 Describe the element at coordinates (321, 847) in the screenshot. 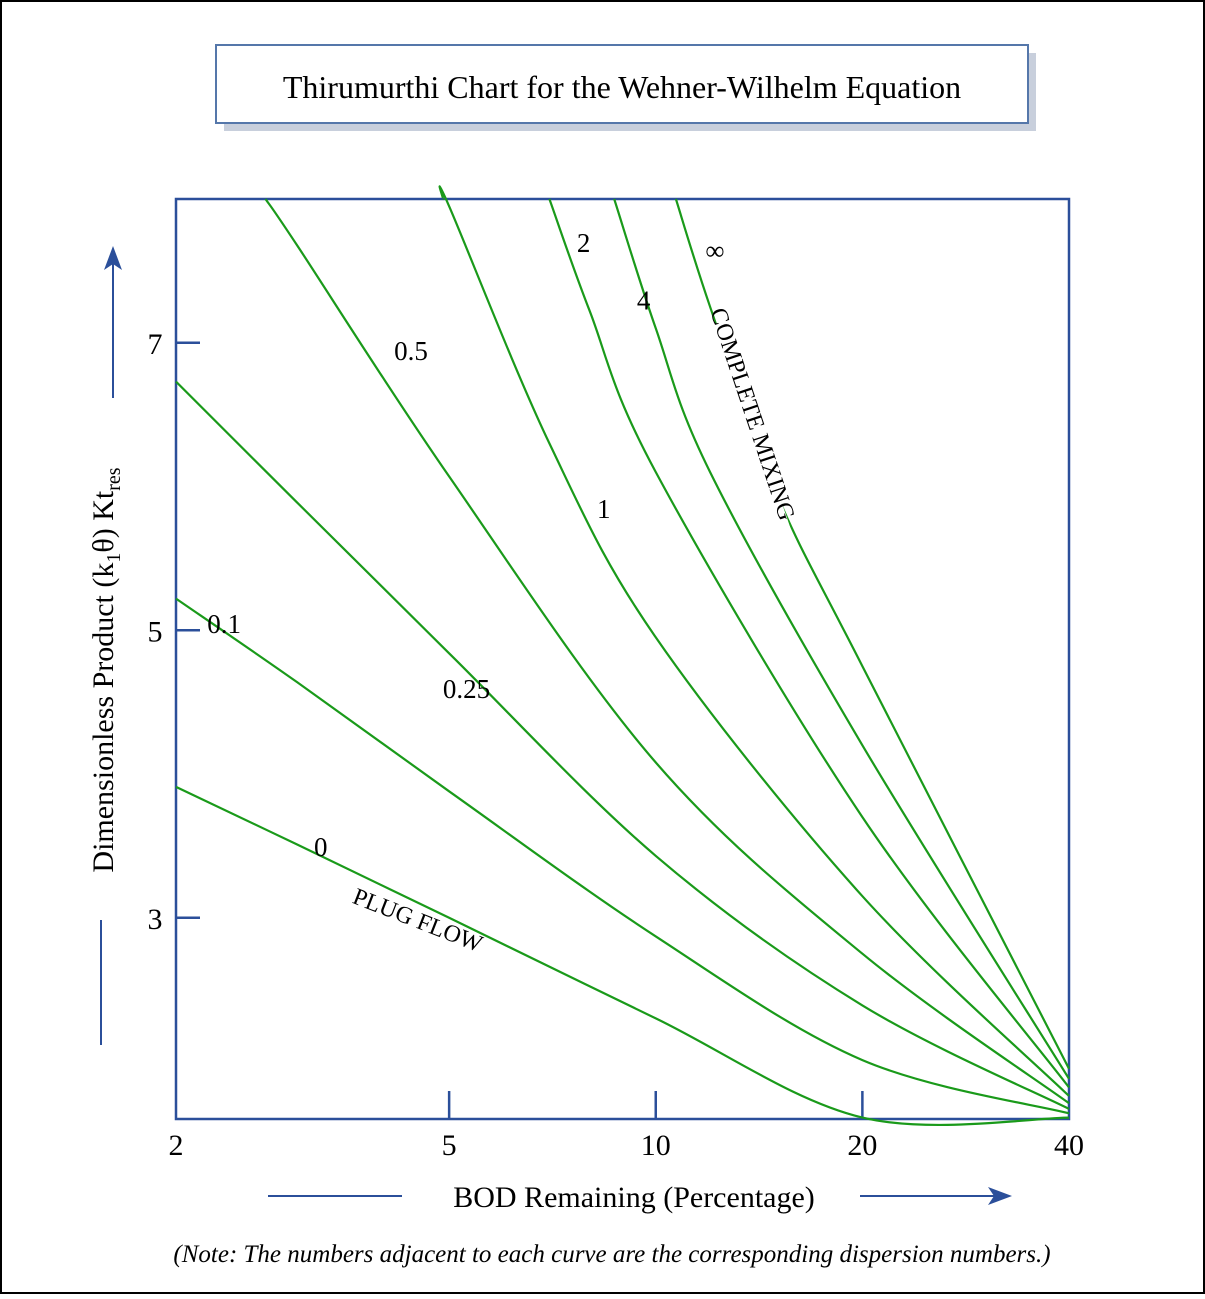

I see `curve-label: 0` at that location.